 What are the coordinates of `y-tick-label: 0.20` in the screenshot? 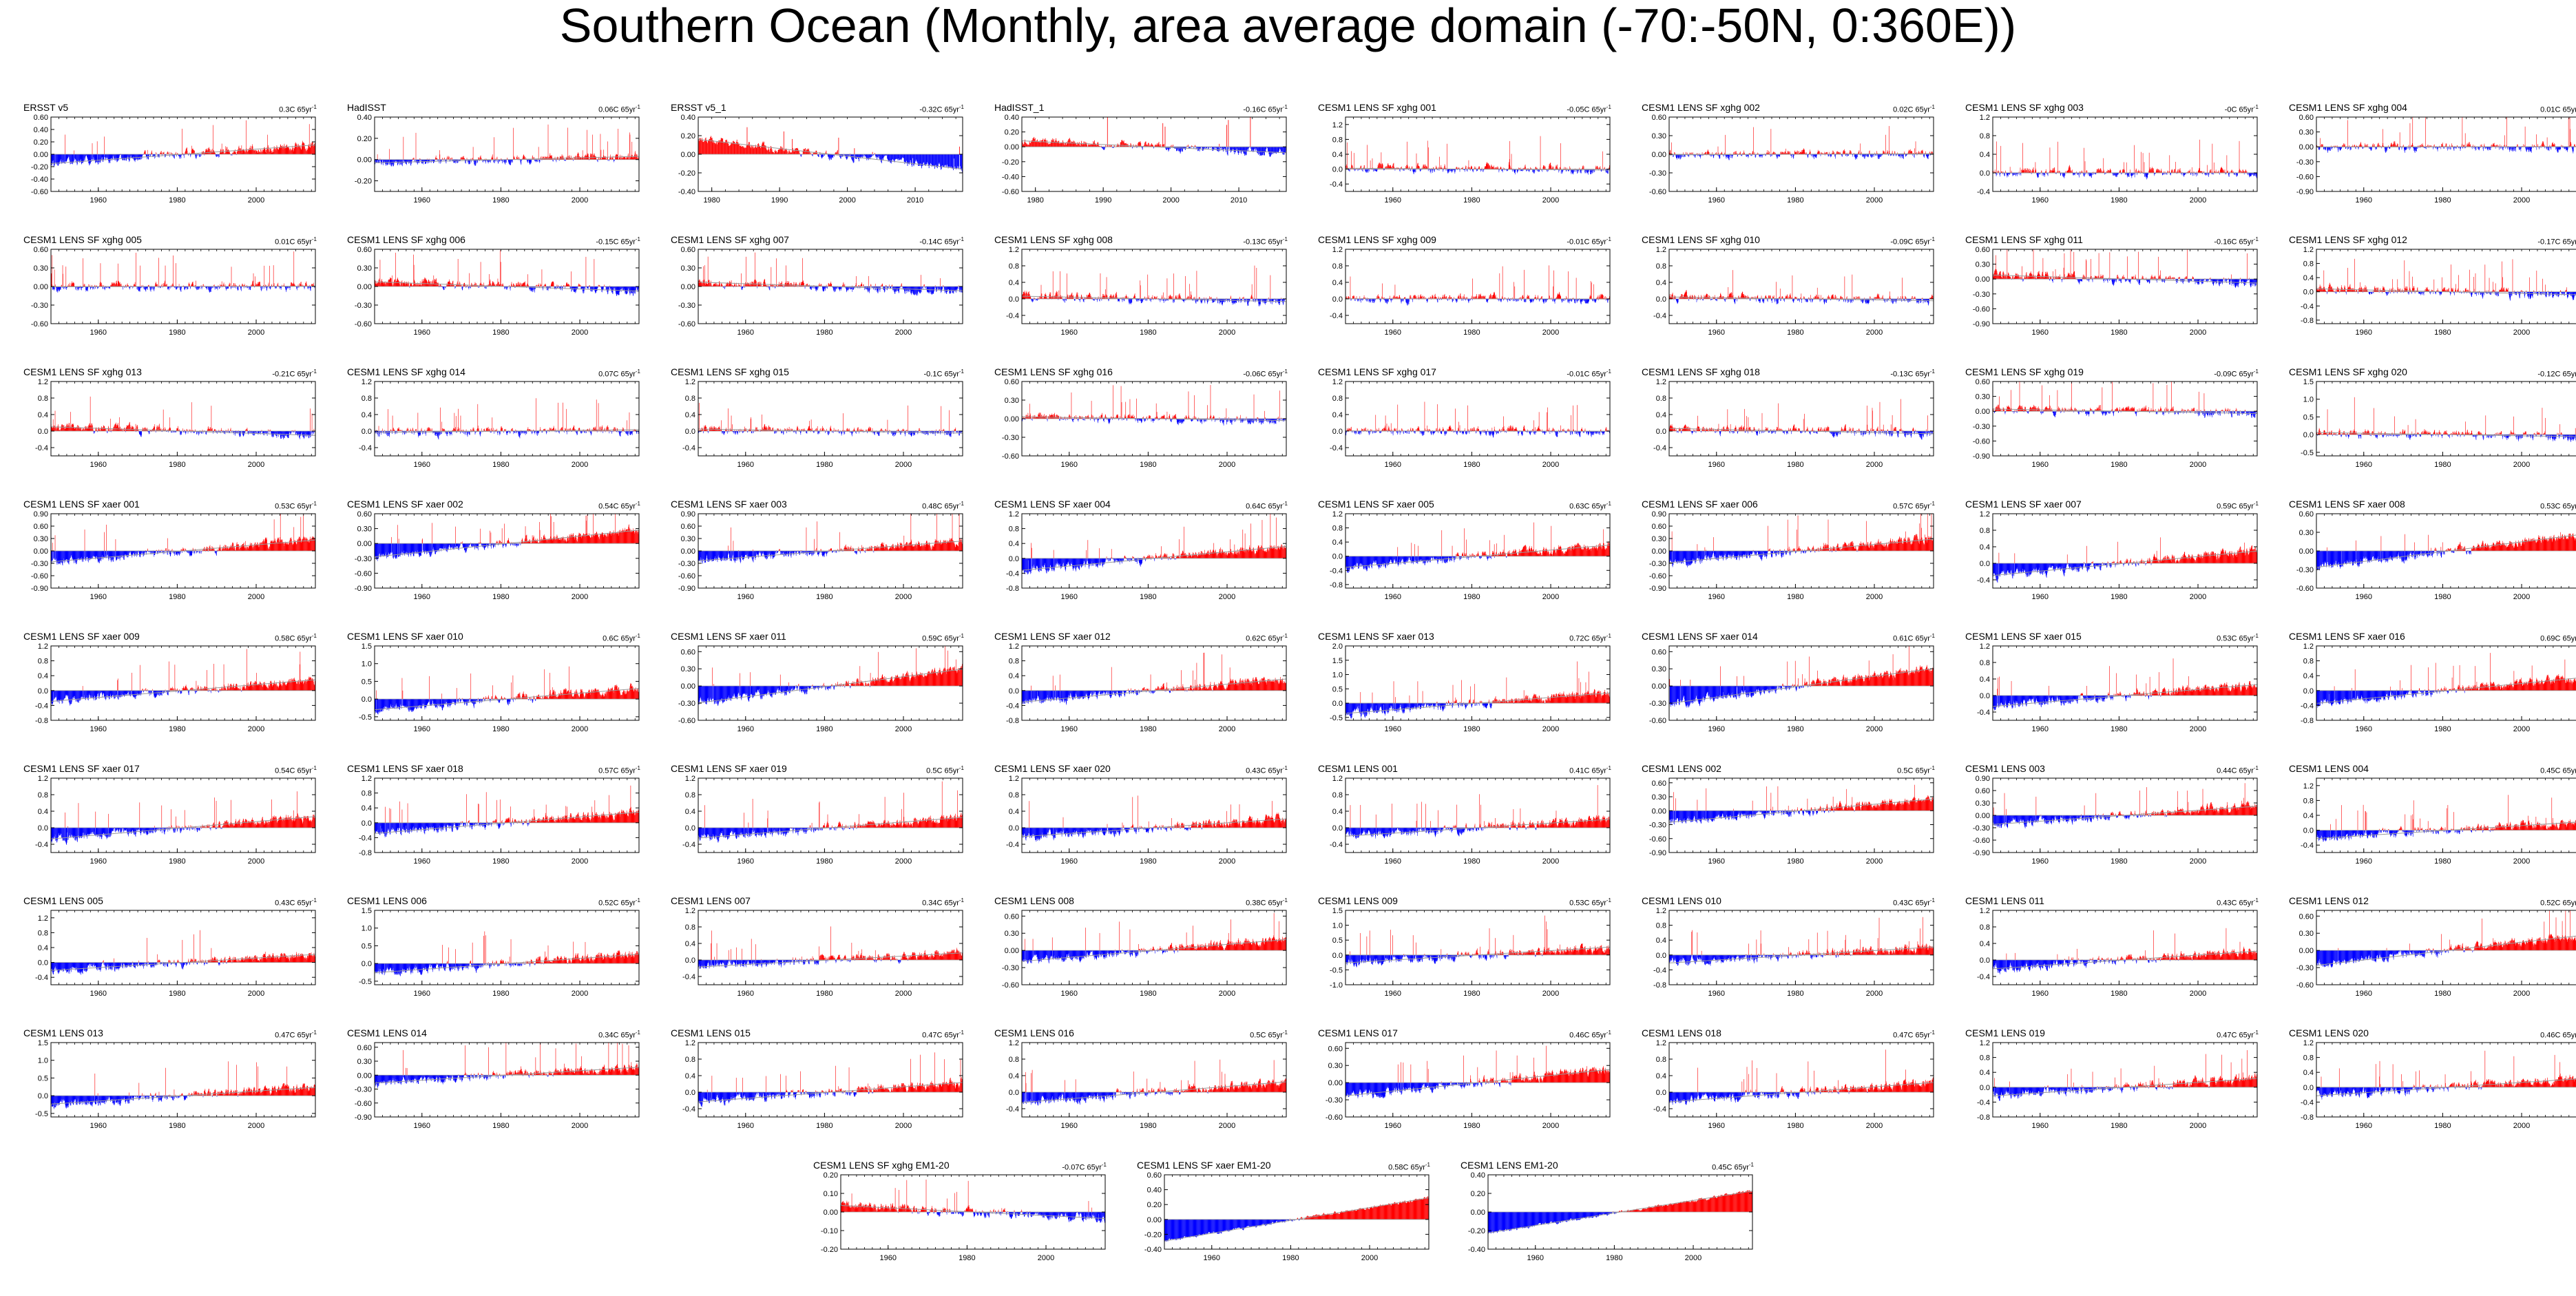 It's located at (688, 136).